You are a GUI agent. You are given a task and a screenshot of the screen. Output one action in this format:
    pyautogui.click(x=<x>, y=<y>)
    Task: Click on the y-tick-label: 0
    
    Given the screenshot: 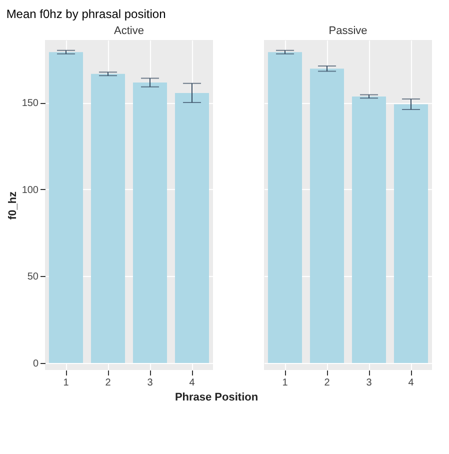 What is the action you would take?
    pyautogui.click(x=35, y=364)
    